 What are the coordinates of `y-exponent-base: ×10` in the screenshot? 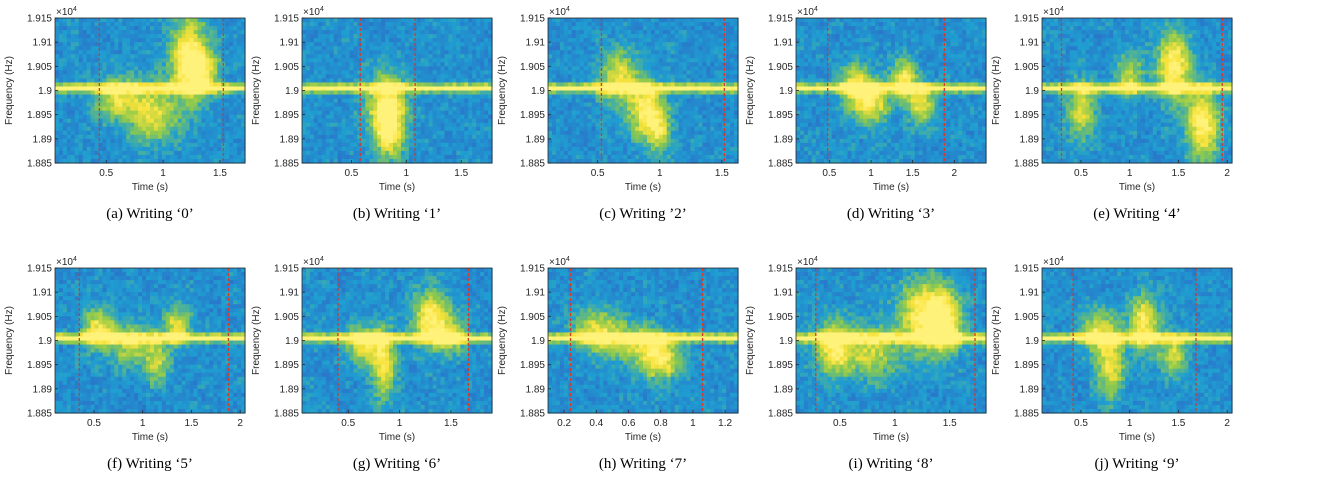 It's located at (64, 12).